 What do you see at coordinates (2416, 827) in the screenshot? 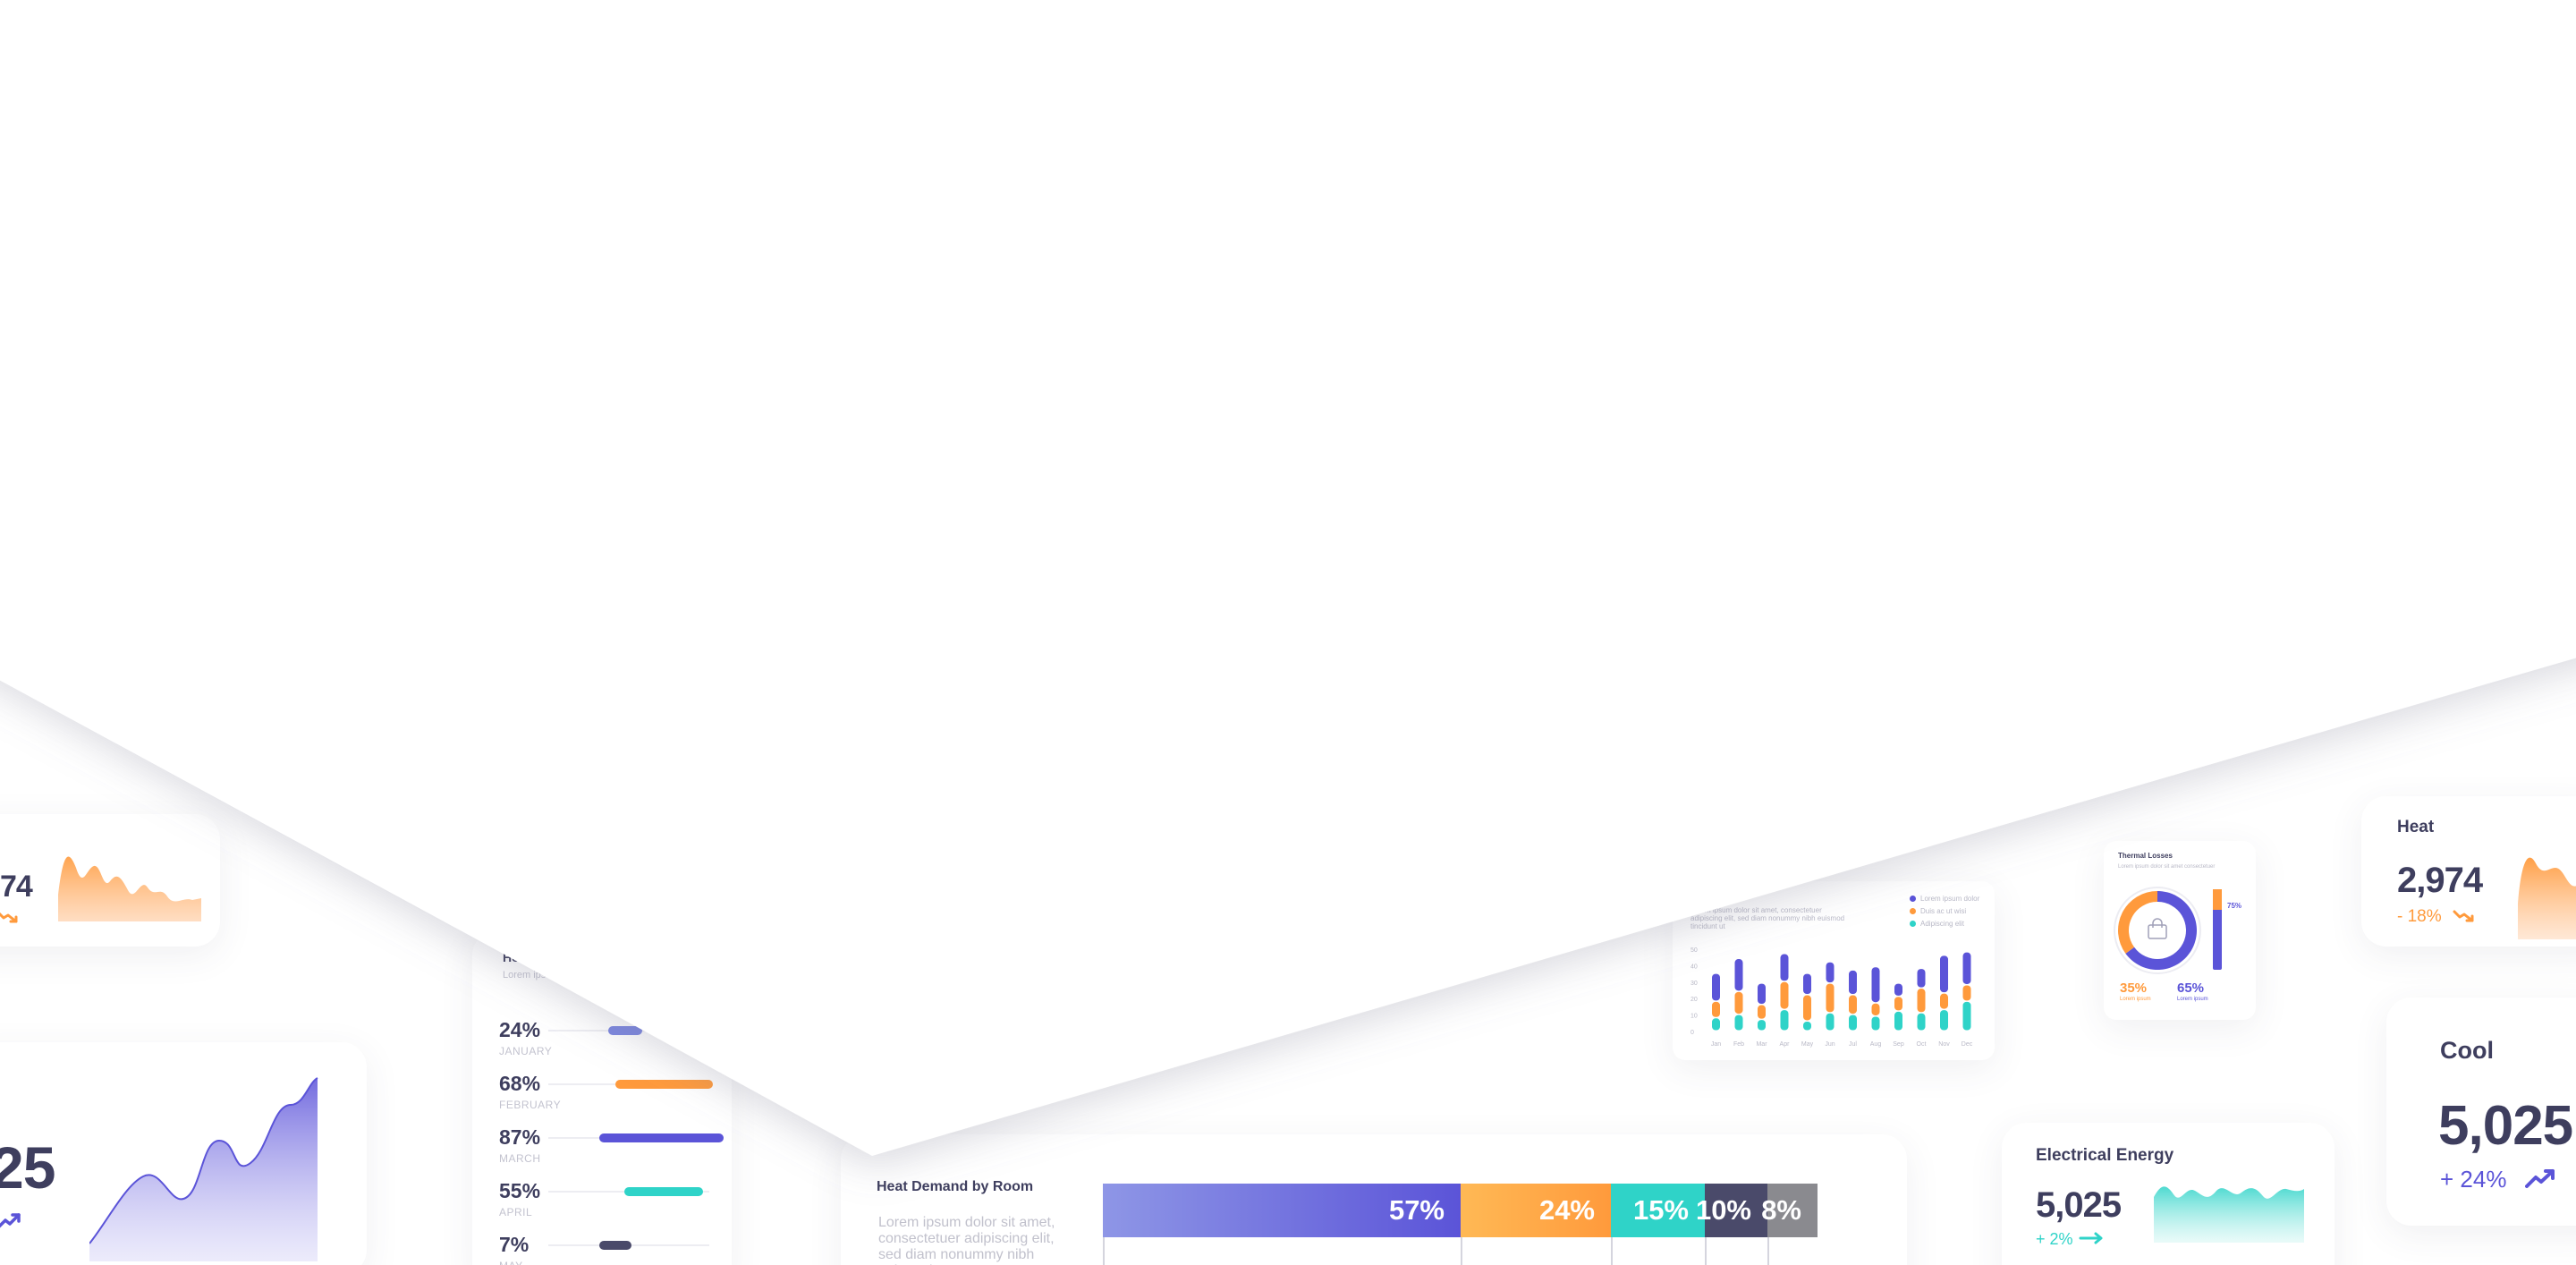
I see `card-title: Heat` at bounding box center [2416, 827].